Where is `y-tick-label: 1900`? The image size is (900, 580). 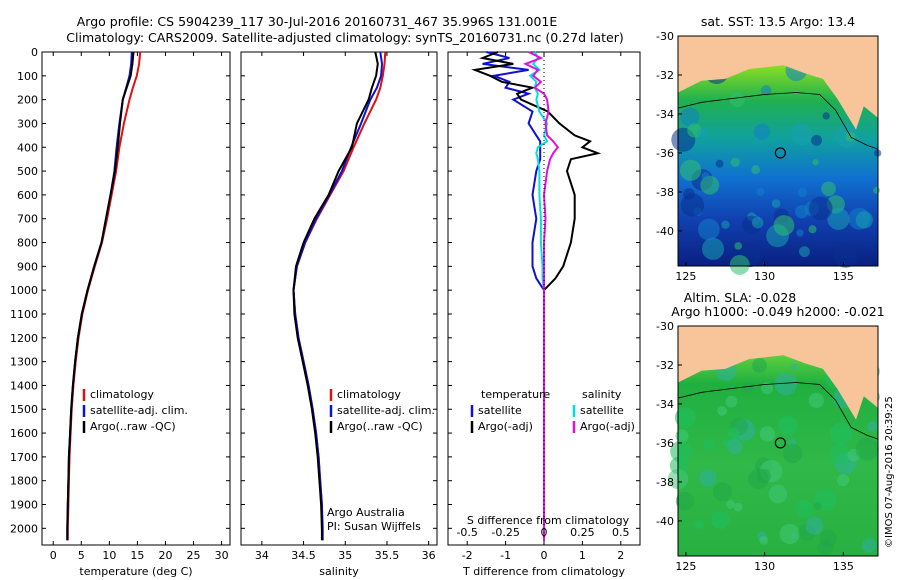
y-tick-label: 1900 is located at coordinates (24, 505).